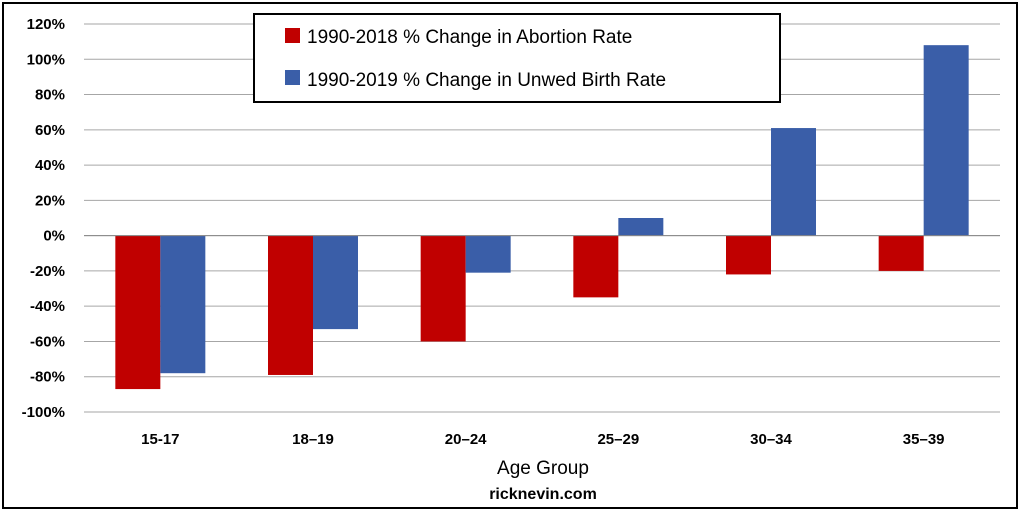 Image resolution: width=1024 pixels, height=515 pixels. I want to click on y-tick-label: 100%, so click(46, 59).